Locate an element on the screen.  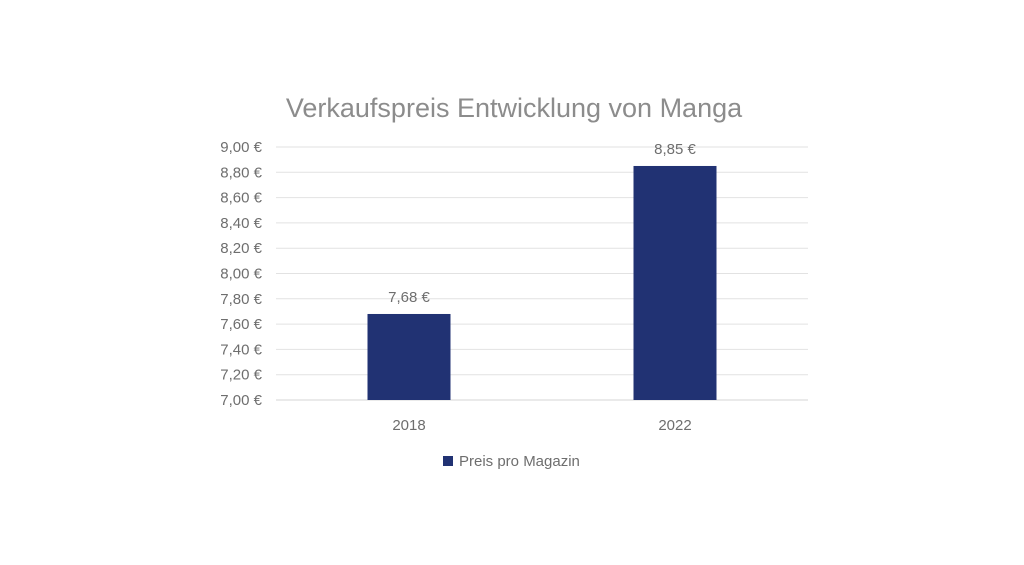
bars is located at coordinates (542, 282).